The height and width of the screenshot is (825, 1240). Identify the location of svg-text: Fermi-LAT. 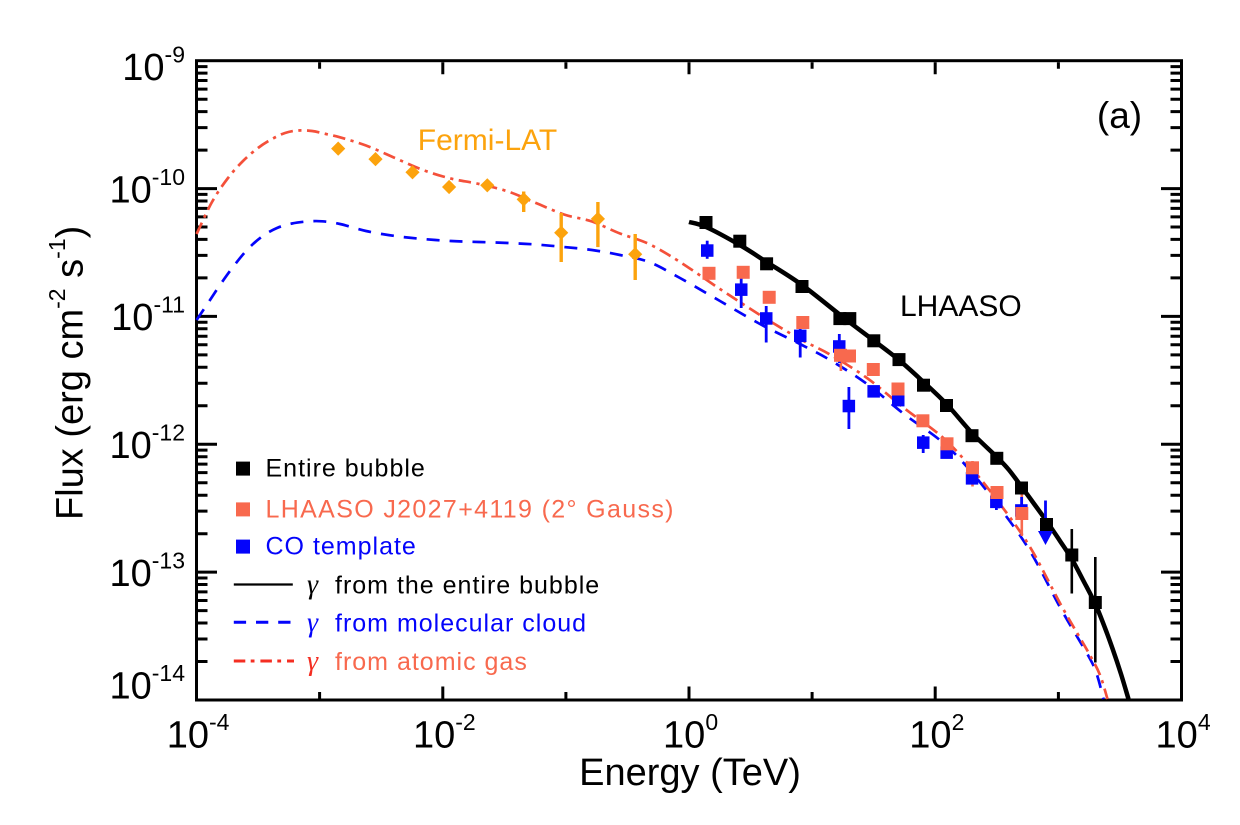
(487, 140).